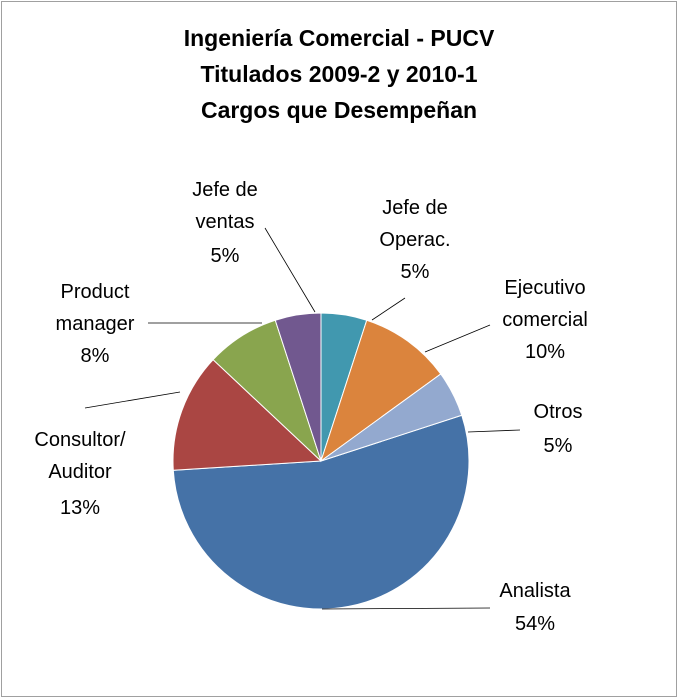 The image size is (678, 698). I want to click on slice-label: Otros, so click(558, 412).